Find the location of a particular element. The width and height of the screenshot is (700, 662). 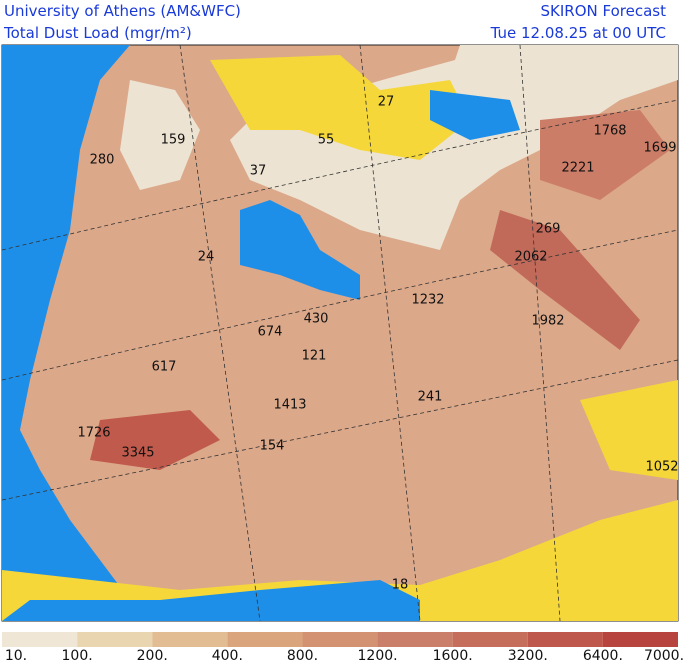

legend-label: 800. is located at coordinates (302, 655).